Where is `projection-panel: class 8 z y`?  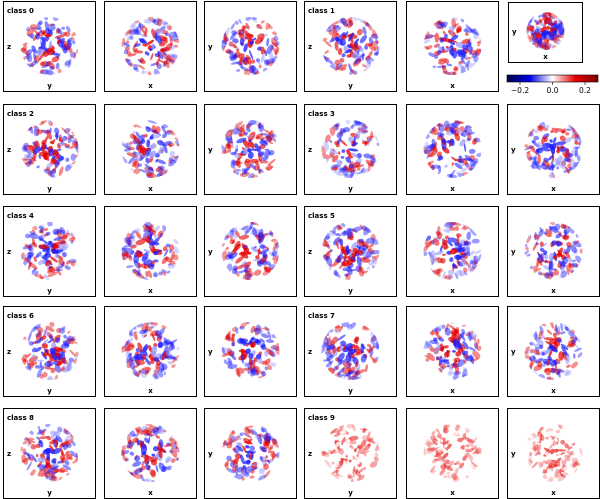
projection-panel: class 8 z y is located at coordinates (49, 453).